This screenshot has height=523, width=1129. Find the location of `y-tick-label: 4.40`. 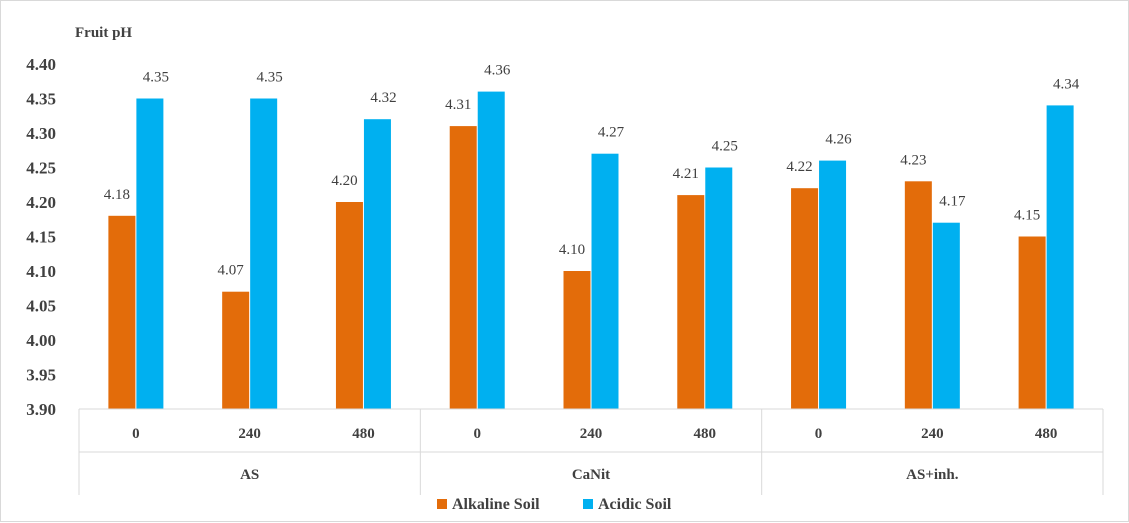

y-tick-label: 4.40 is located at coordinates (41, 64).